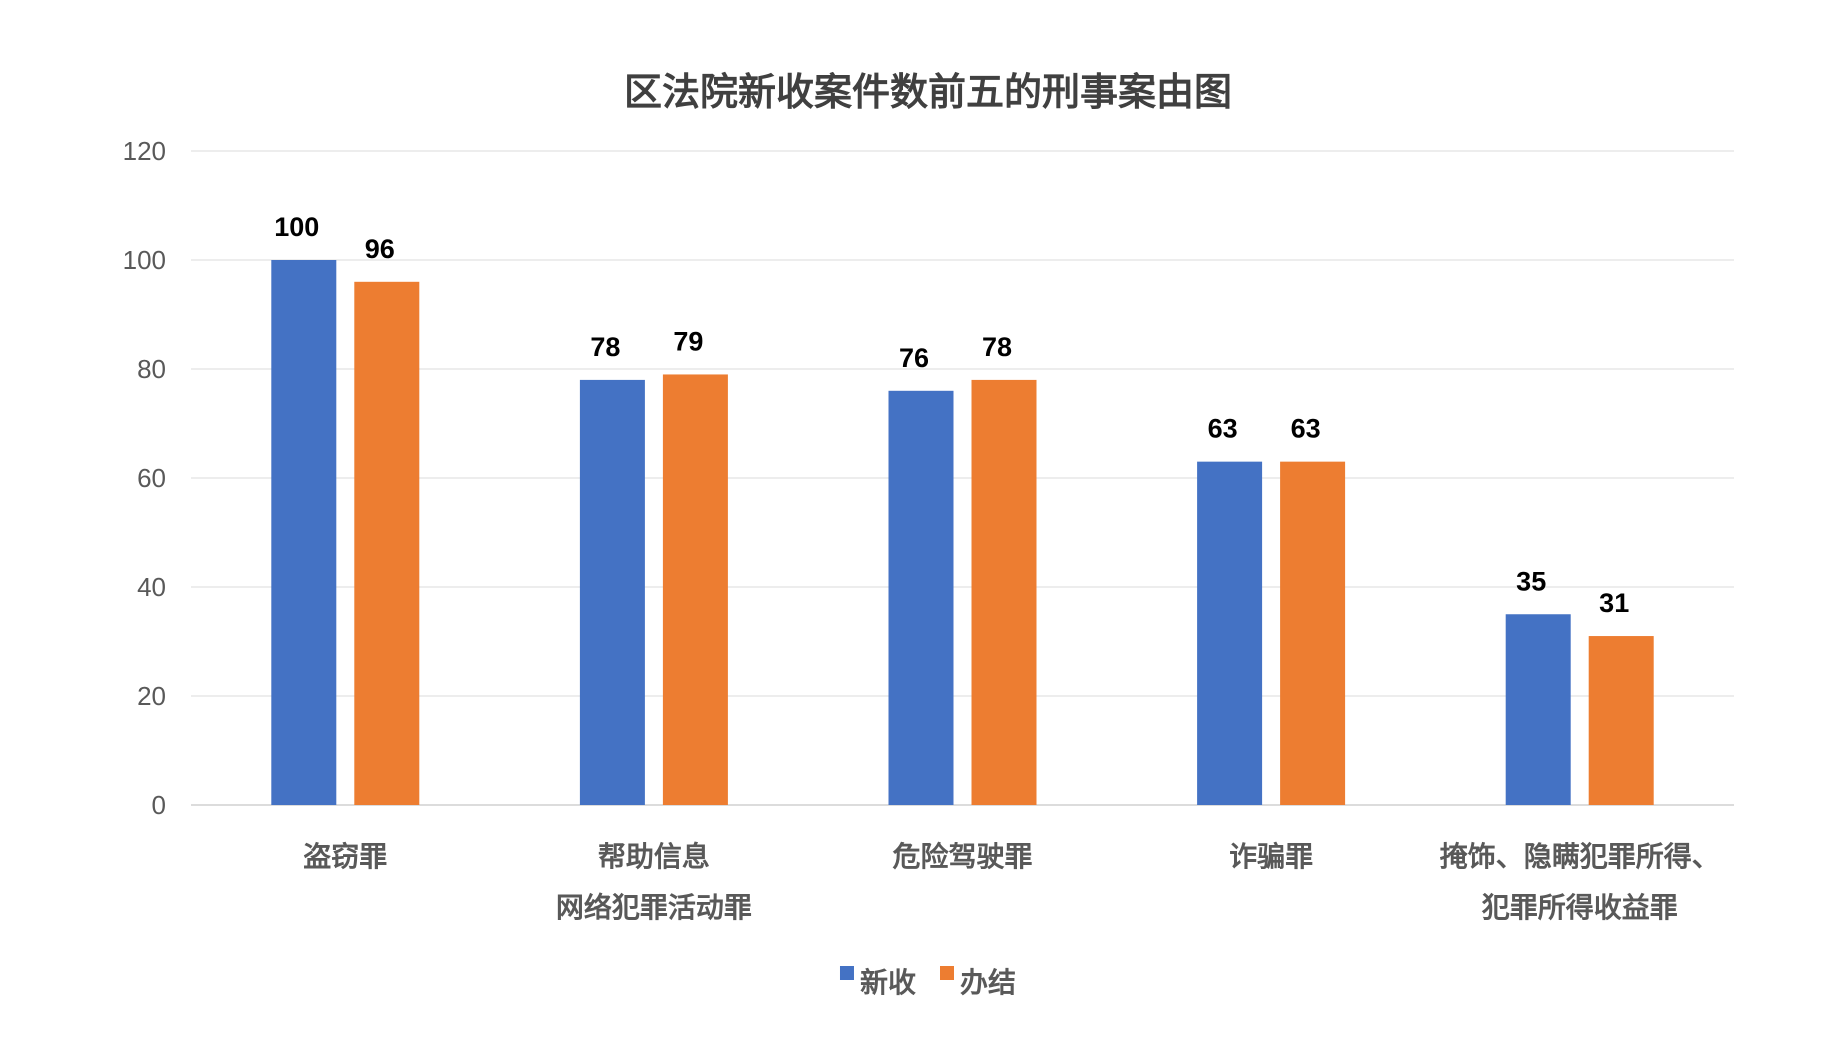 The image size is (1843, 1041). I want to click on category-label-line: 危险驾驶罪, so click(962, 856).